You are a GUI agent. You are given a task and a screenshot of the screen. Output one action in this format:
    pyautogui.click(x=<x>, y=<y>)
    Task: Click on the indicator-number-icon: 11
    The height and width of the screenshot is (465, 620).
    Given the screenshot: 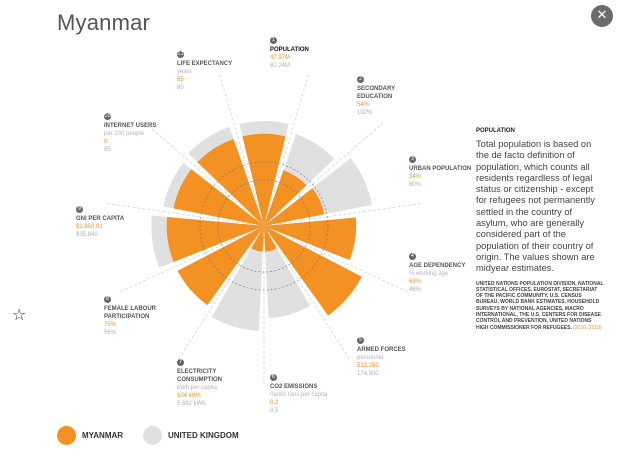 What is the action you would take?
    pyautogui.click(x=180, y=54)
    